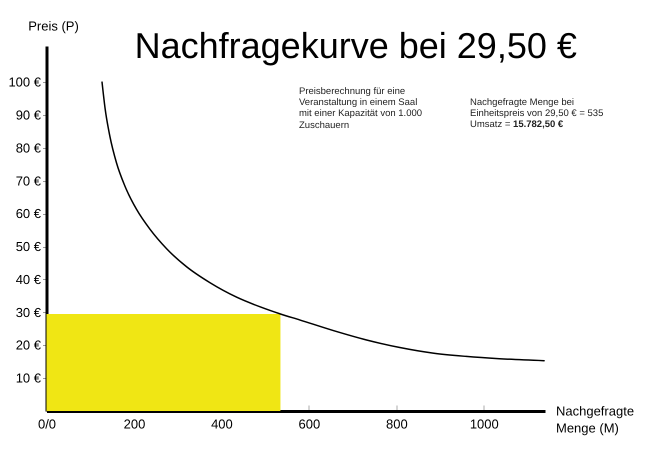 This screenshot has width=650, height=459. What do you see at coordinates (29, 378) in the screenshot?
I see `y-tick-label: 10 €` at bounding box center [29, 378].